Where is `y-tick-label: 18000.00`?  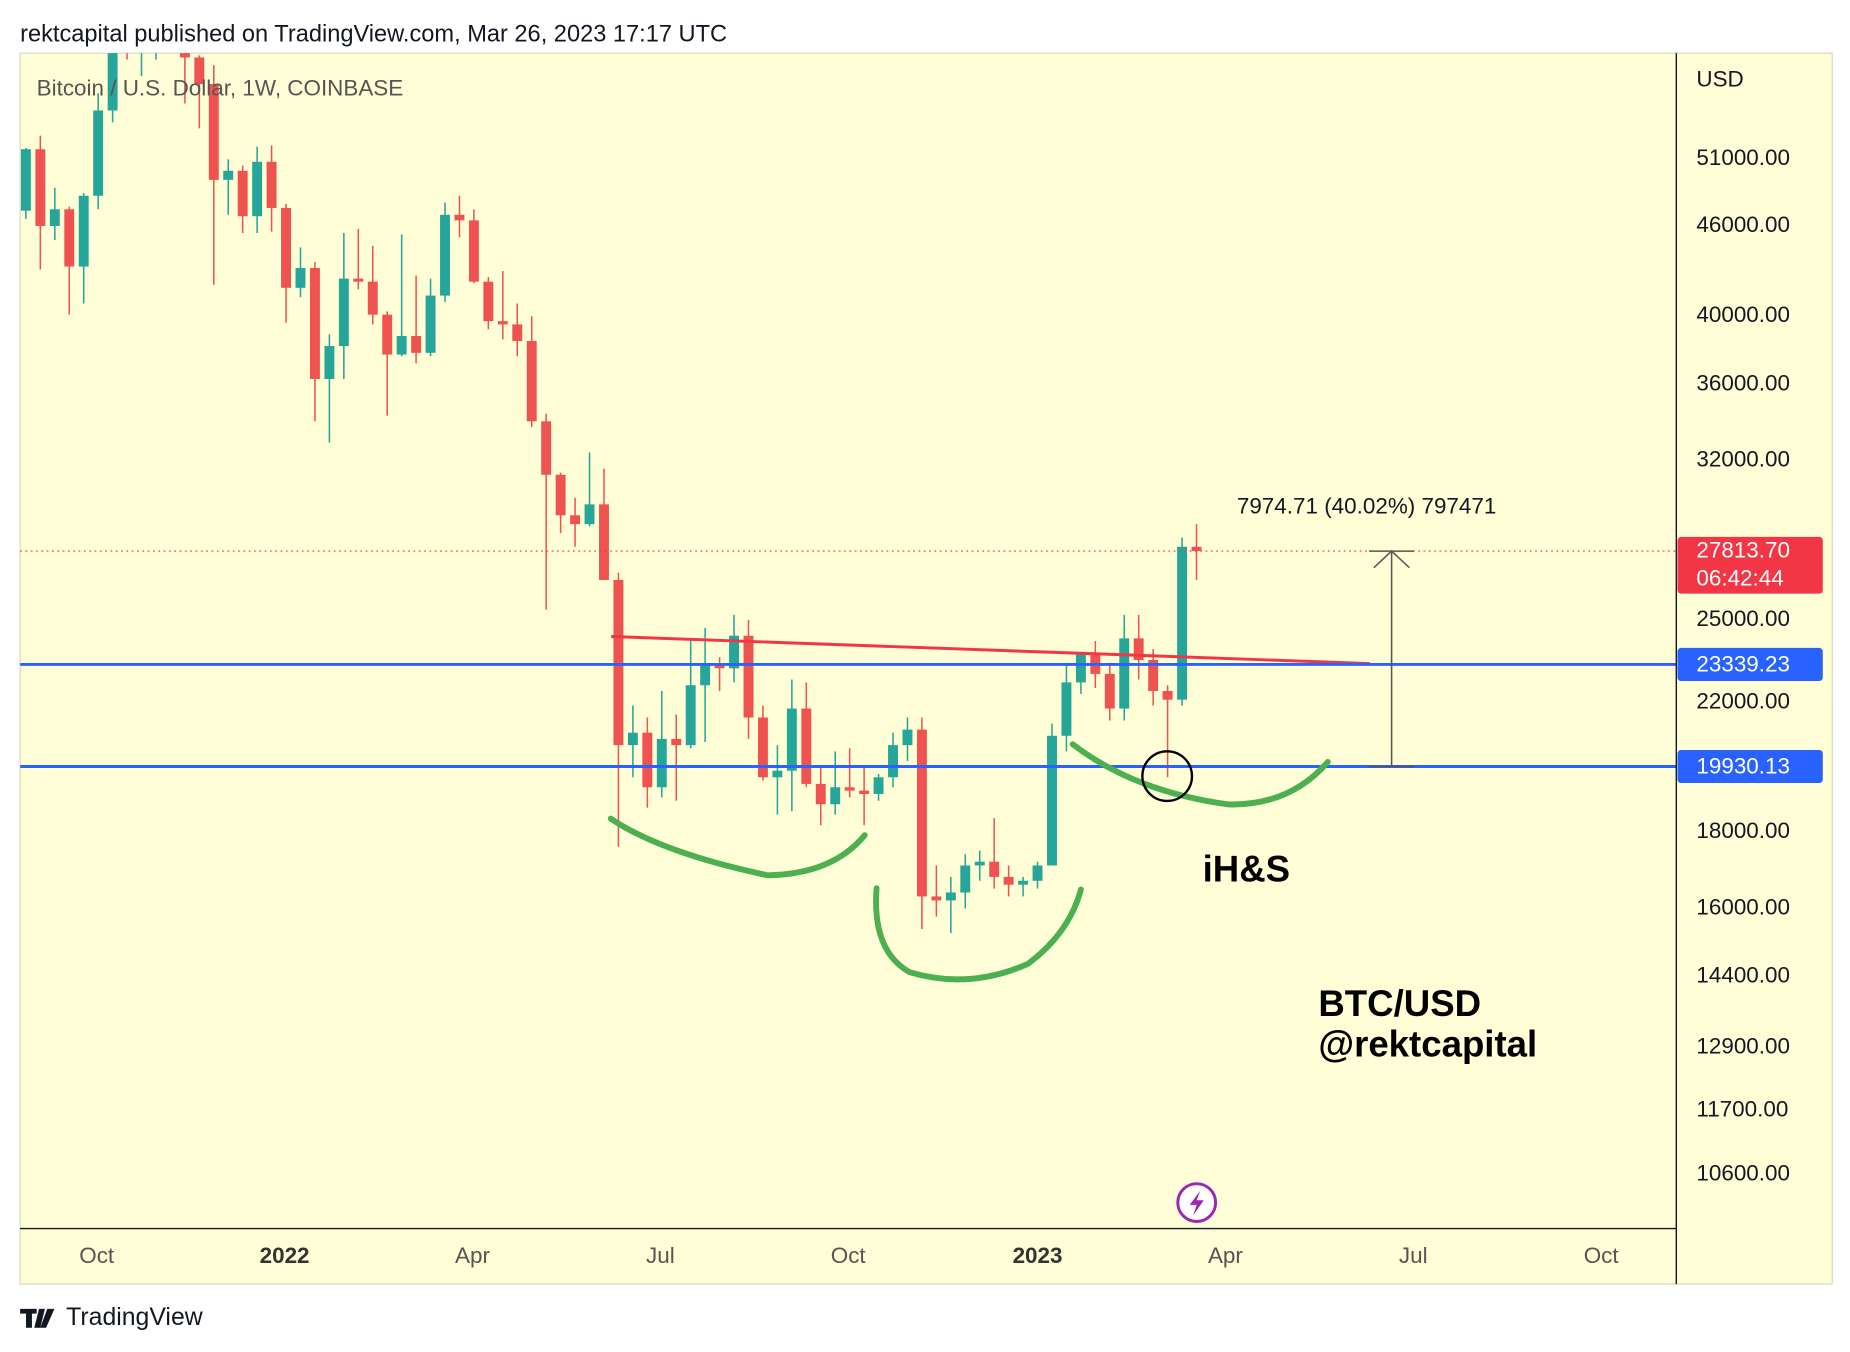
y-tick-label: 18000.00 is located at coordinates (1743, 830).